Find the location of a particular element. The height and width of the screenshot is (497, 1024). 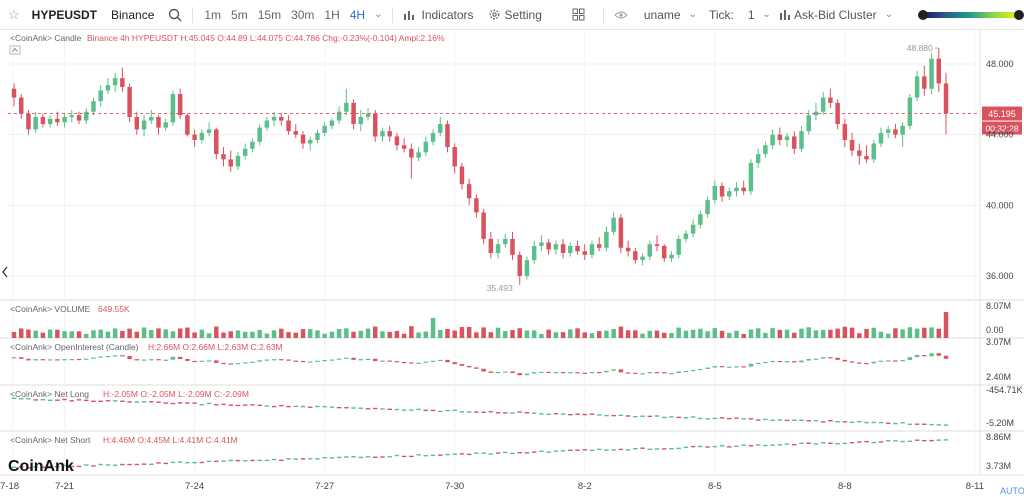

timeframe-4h: 4H is located at coordinates (357, 14).